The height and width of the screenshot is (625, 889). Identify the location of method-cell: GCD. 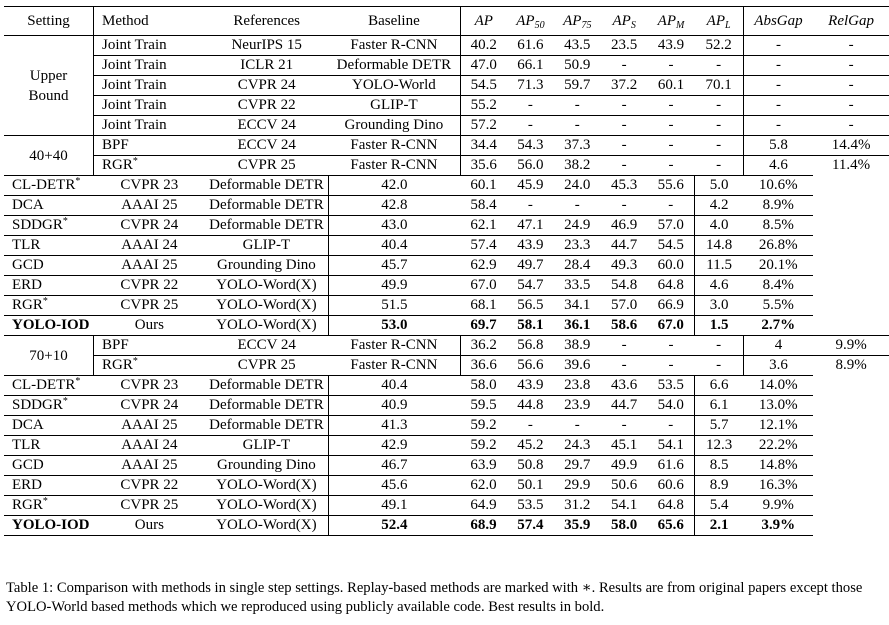
(49, 465).